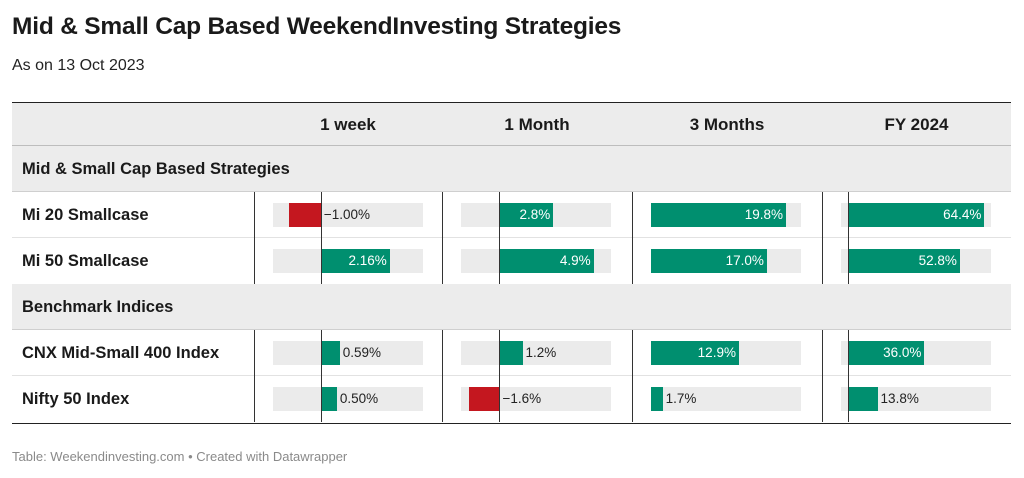 The height and width of the screenshot is (478, 1024). I want to click on value-label: 1.2%, so click(541, 352).